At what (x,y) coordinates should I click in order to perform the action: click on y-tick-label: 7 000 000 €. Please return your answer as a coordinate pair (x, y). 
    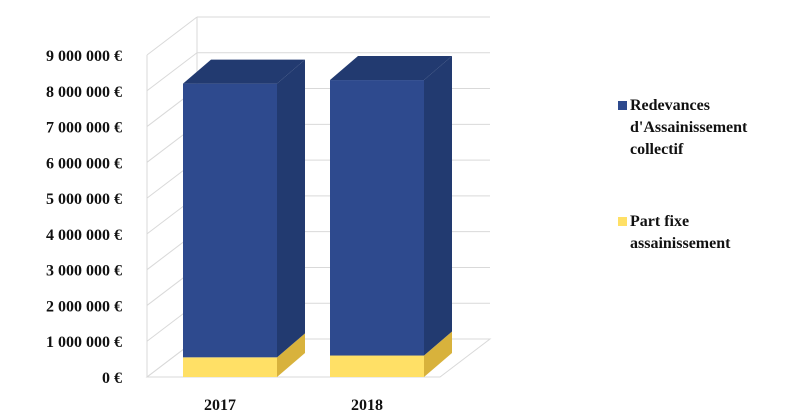
    Looking at the image, I should click on (84, 128).